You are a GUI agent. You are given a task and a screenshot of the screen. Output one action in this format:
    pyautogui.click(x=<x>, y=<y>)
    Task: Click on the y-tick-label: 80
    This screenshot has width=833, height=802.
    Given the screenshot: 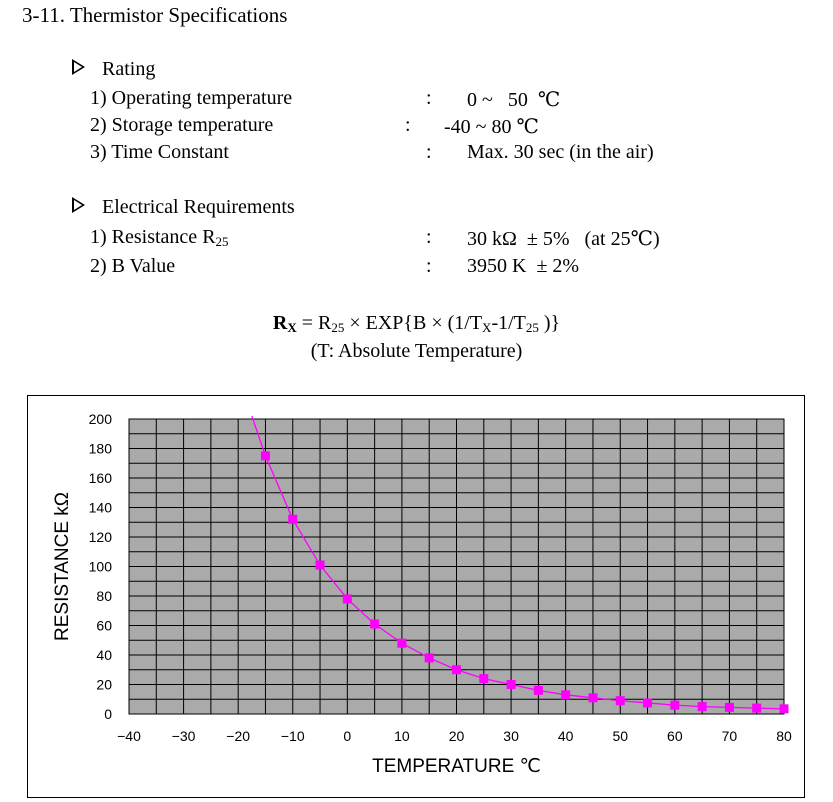 What is the action you would take?
    pyautogui.click(x=104, y=596)
    